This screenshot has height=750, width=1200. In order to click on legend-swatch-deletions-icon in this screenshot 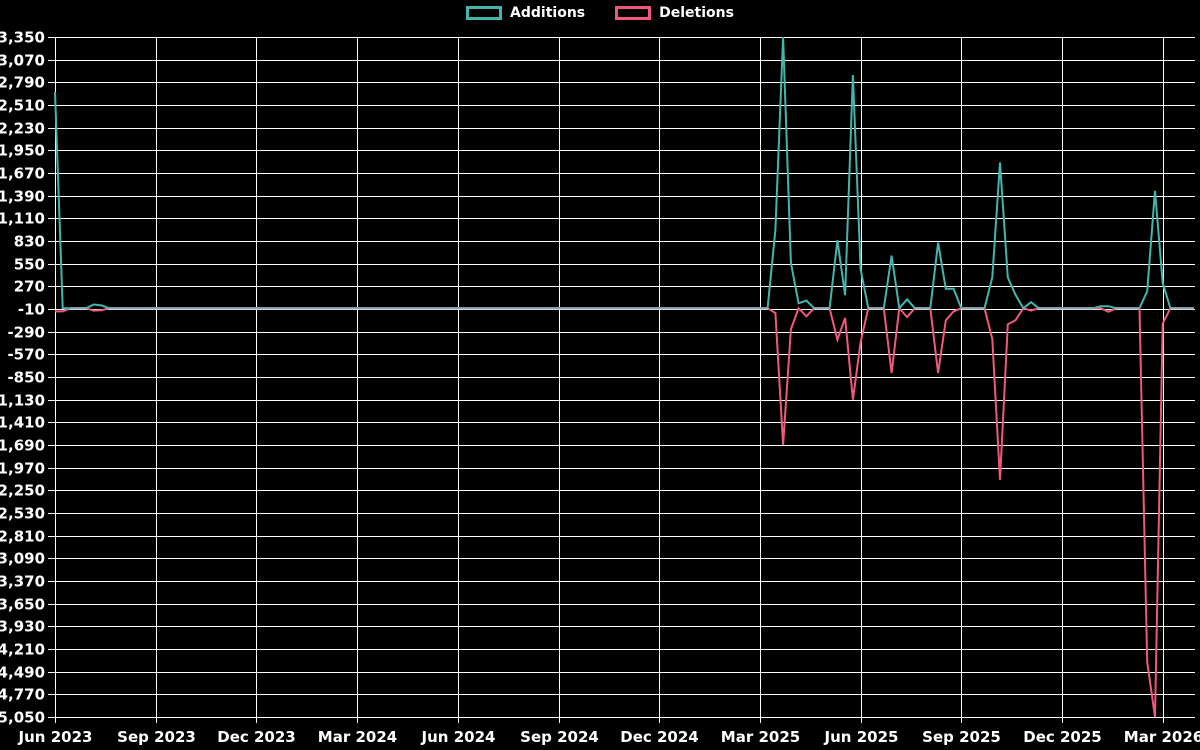, I will do `click(633, 13)`.